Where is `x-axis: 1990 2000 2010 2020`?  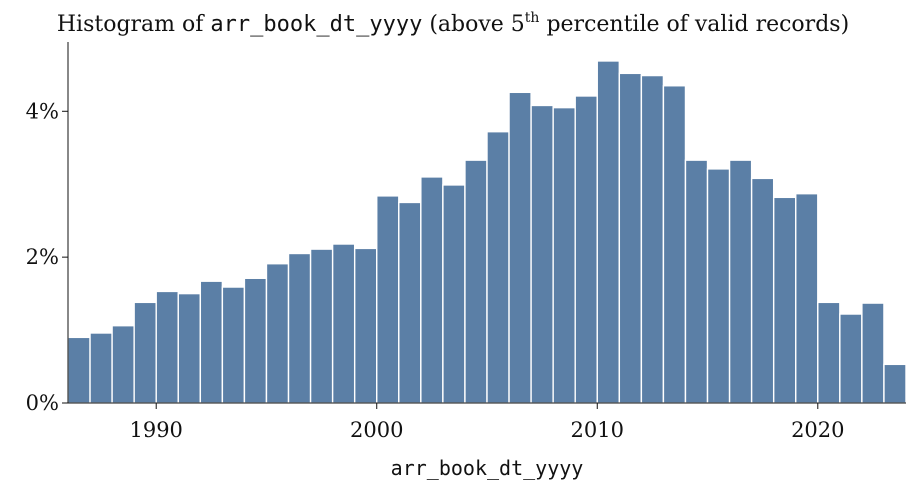
x-axis: 1990 2000 2010 2020 is located at coordinates (487, 422).